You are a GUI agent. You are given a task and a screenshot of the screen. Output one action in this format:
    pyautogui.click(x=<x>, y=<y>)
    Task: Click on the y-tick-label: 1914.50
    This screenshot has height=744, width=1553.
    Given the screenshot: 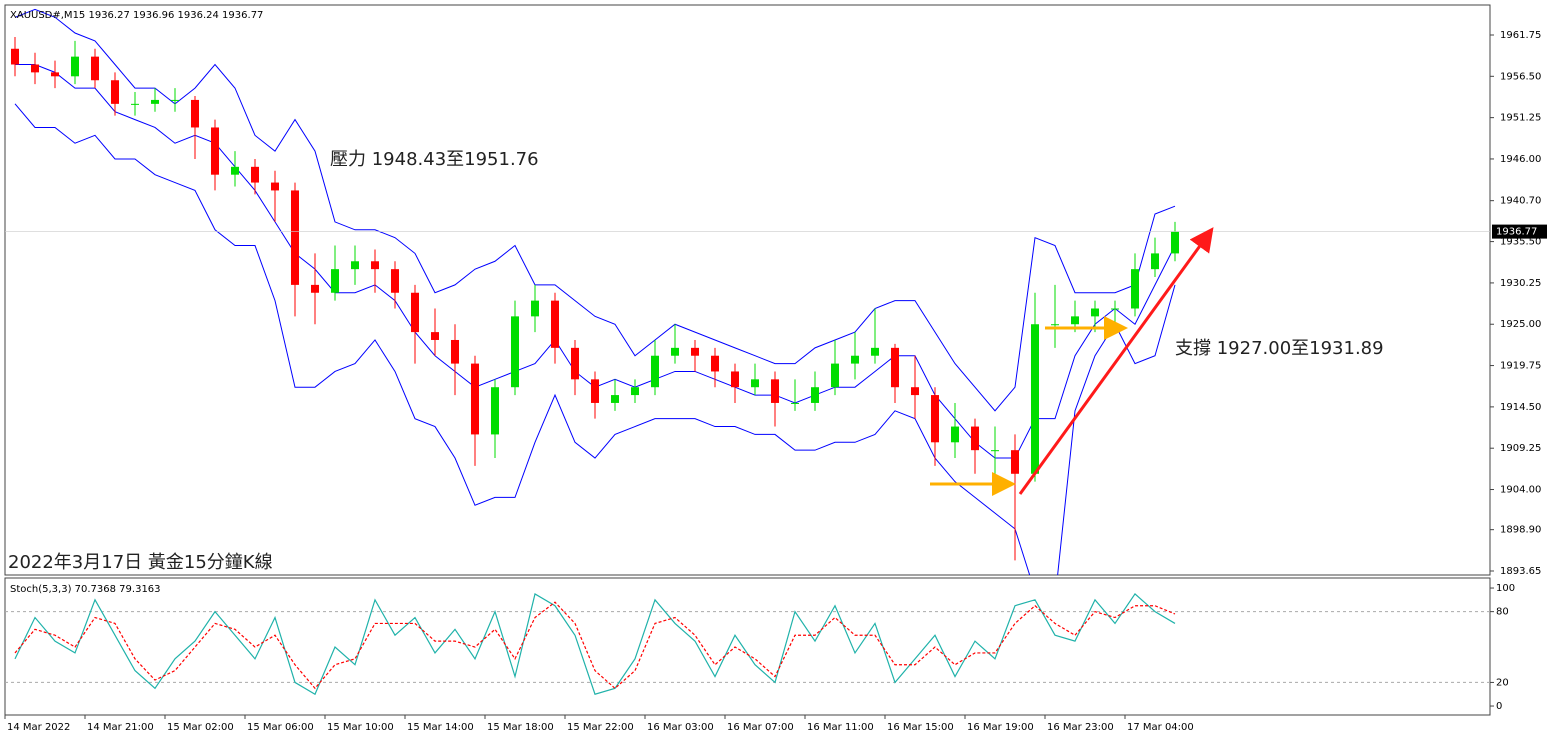 What is the action you would take?
    pyautogui.click(x=1520, y=407)
    